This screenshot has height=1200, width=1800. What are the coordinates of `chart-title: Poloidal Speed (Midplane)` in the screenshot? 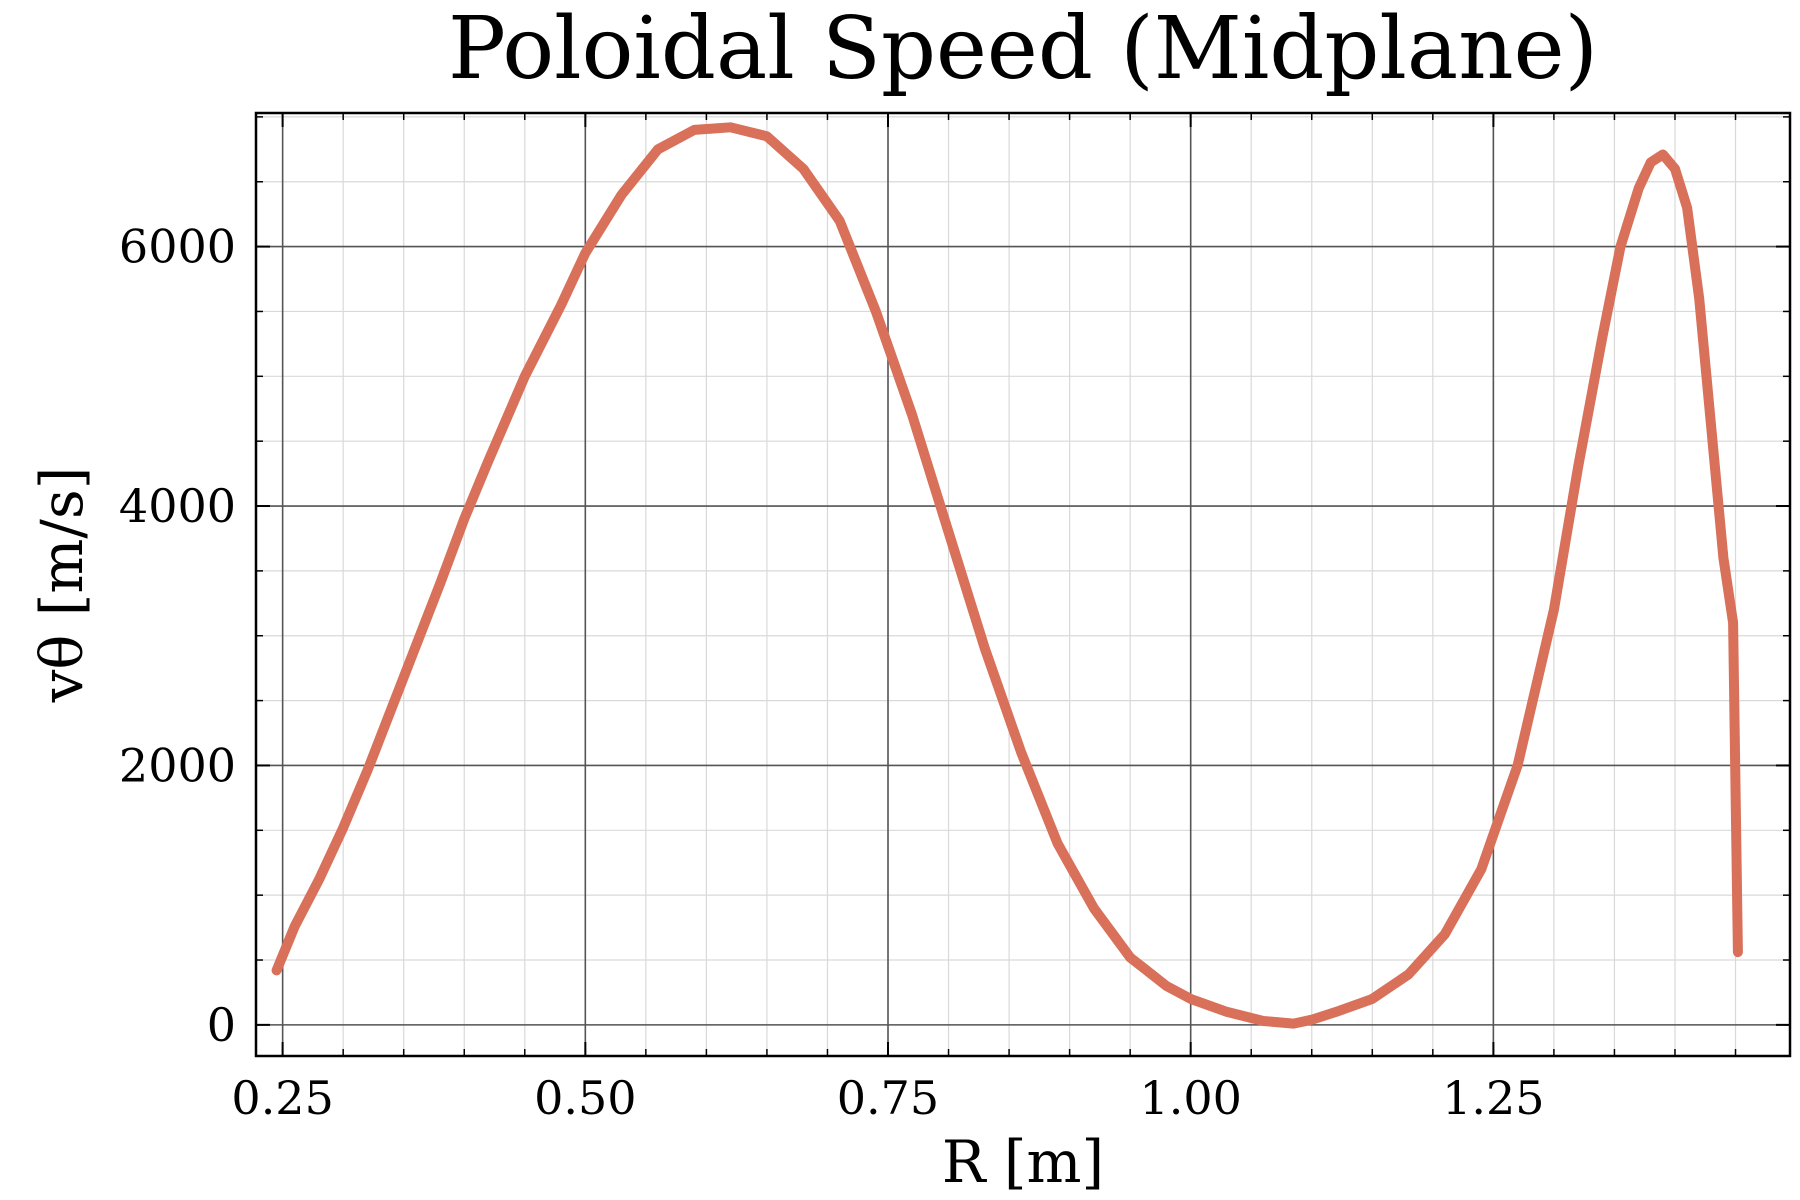 It's located at (1023, 49).